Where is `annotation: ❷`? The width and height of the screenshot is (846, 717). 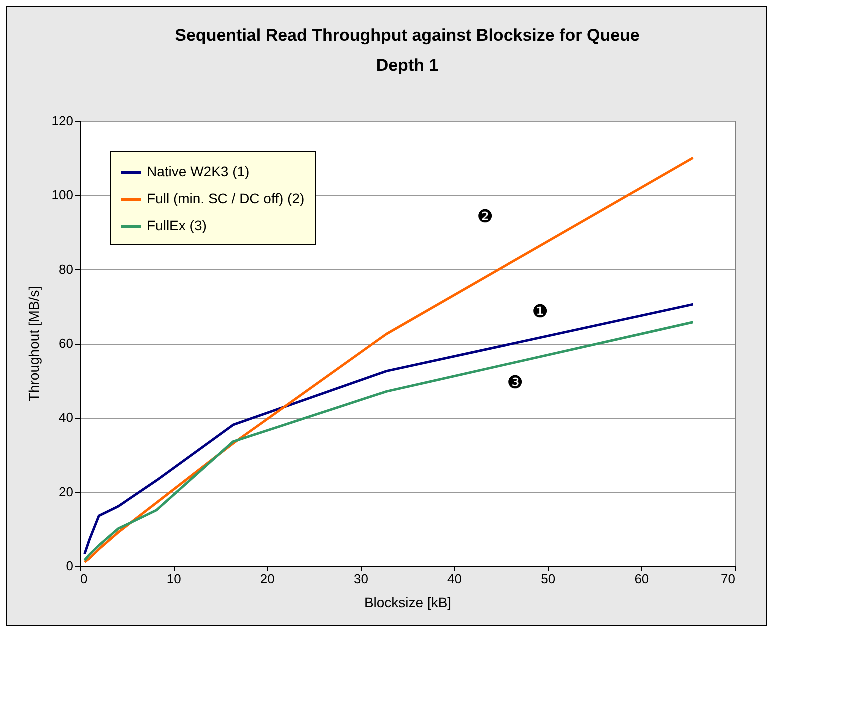 annotation: ❷ is located at coordinates (485, 216).